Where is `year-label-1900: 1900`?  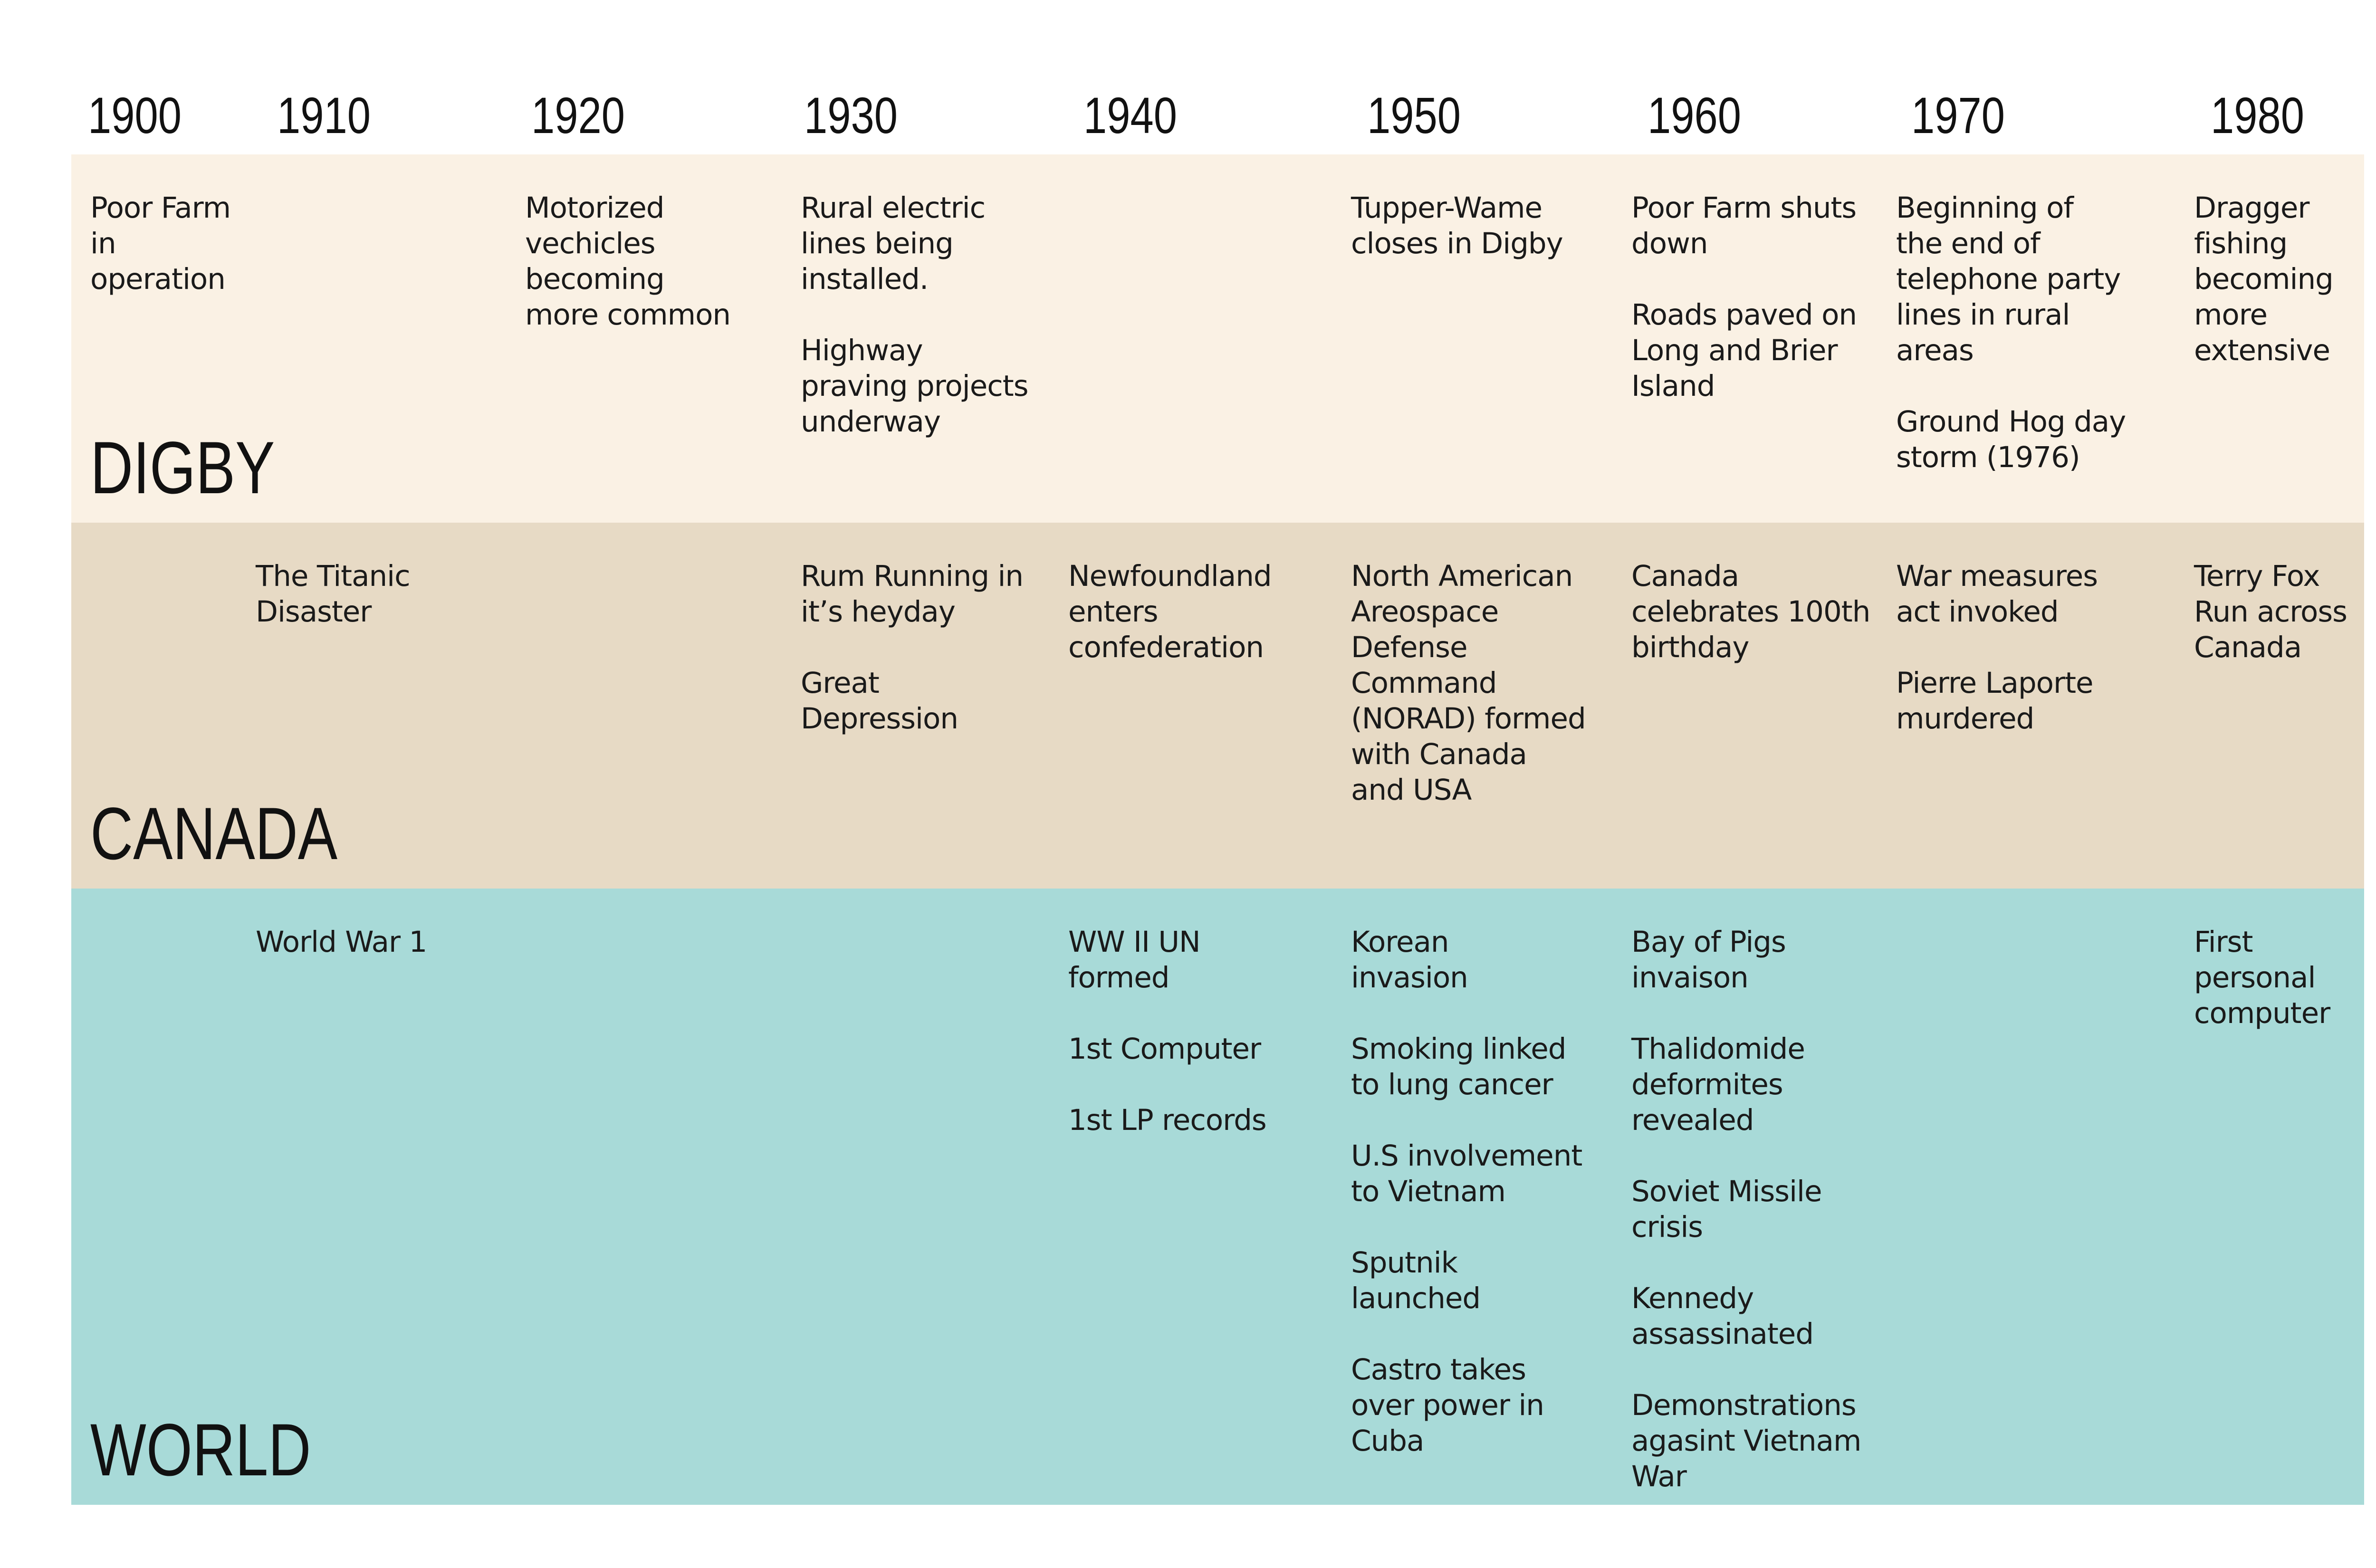
year-label-1900: 1900 is located at coordinates (135, 115).